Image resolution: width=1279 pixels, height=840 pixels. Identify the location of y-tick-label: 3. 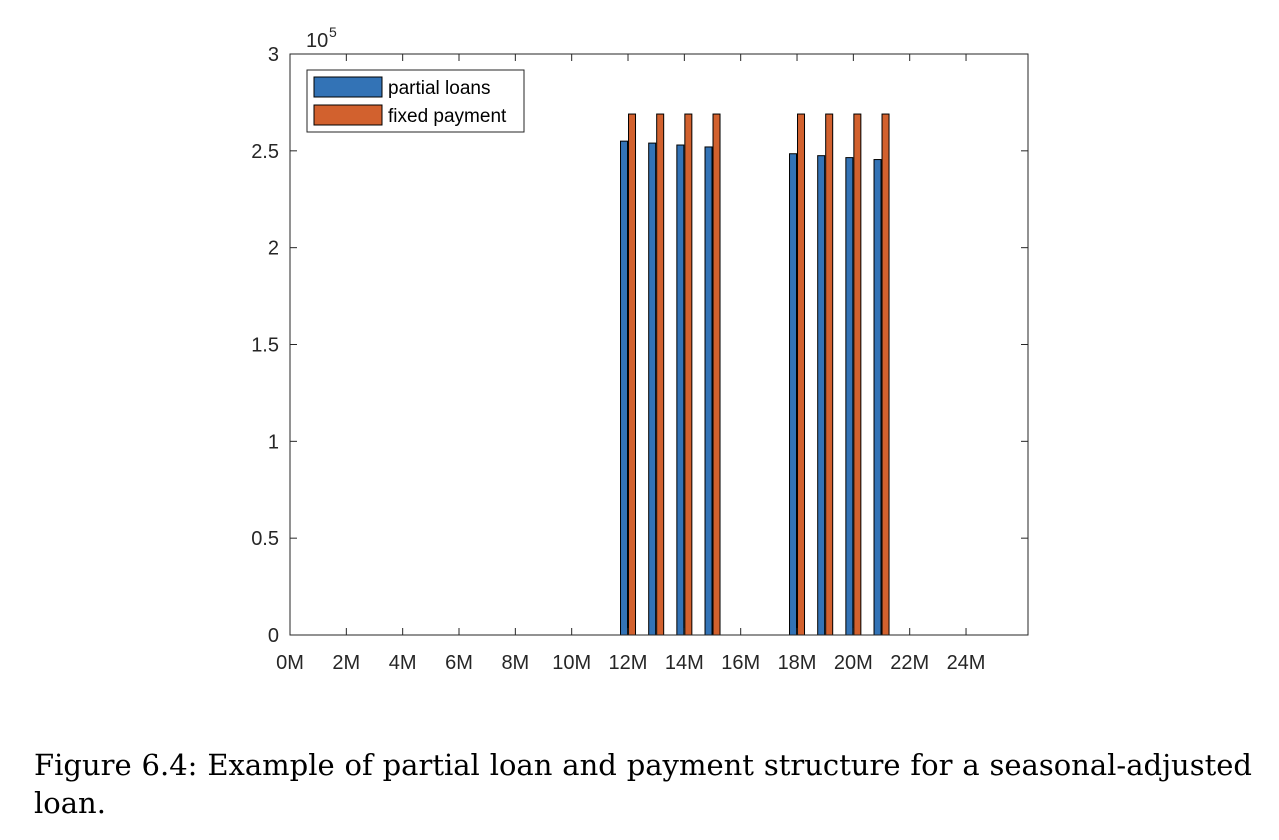
(273, 55).